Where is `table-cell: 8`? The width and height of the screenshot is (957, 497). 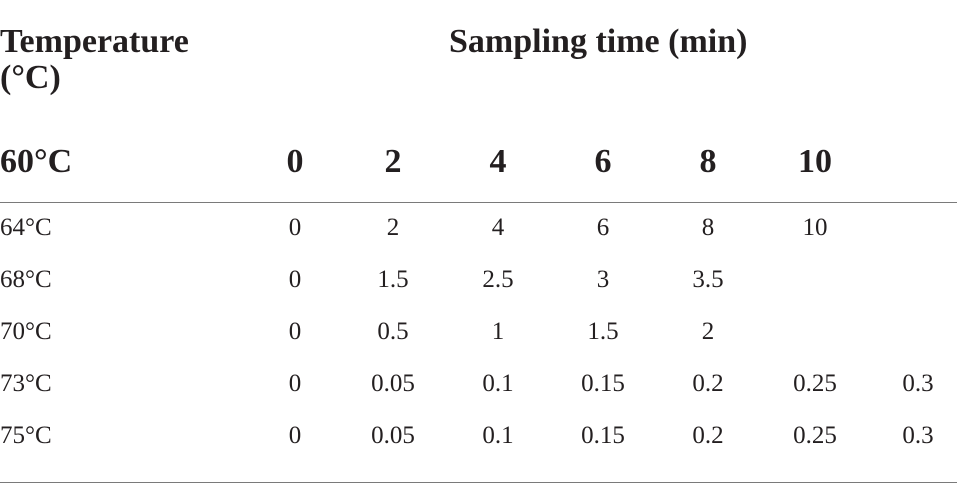 table-cell: 8 is located at coordinates (708, 227).